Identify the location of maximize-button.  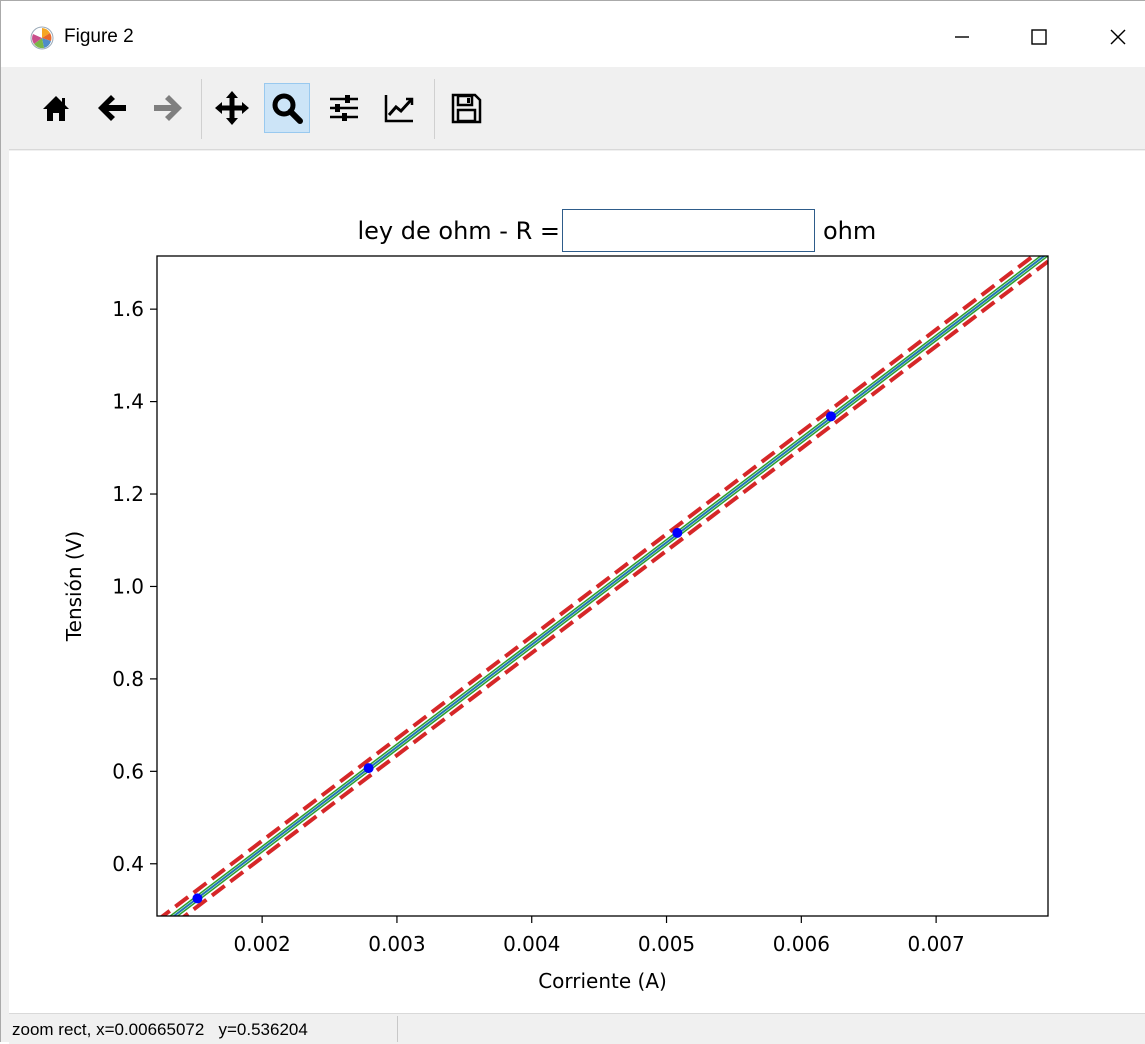
(1039, 37).